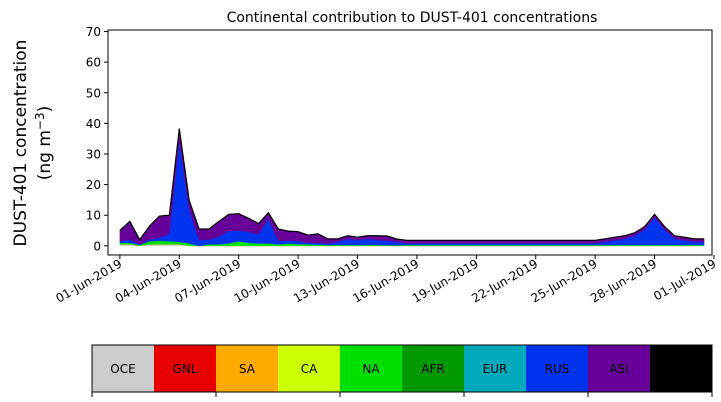 This screenshot has width=721, height=402. I want to click on x-tick-label: 07-Jun-2019, so click(207, 280).